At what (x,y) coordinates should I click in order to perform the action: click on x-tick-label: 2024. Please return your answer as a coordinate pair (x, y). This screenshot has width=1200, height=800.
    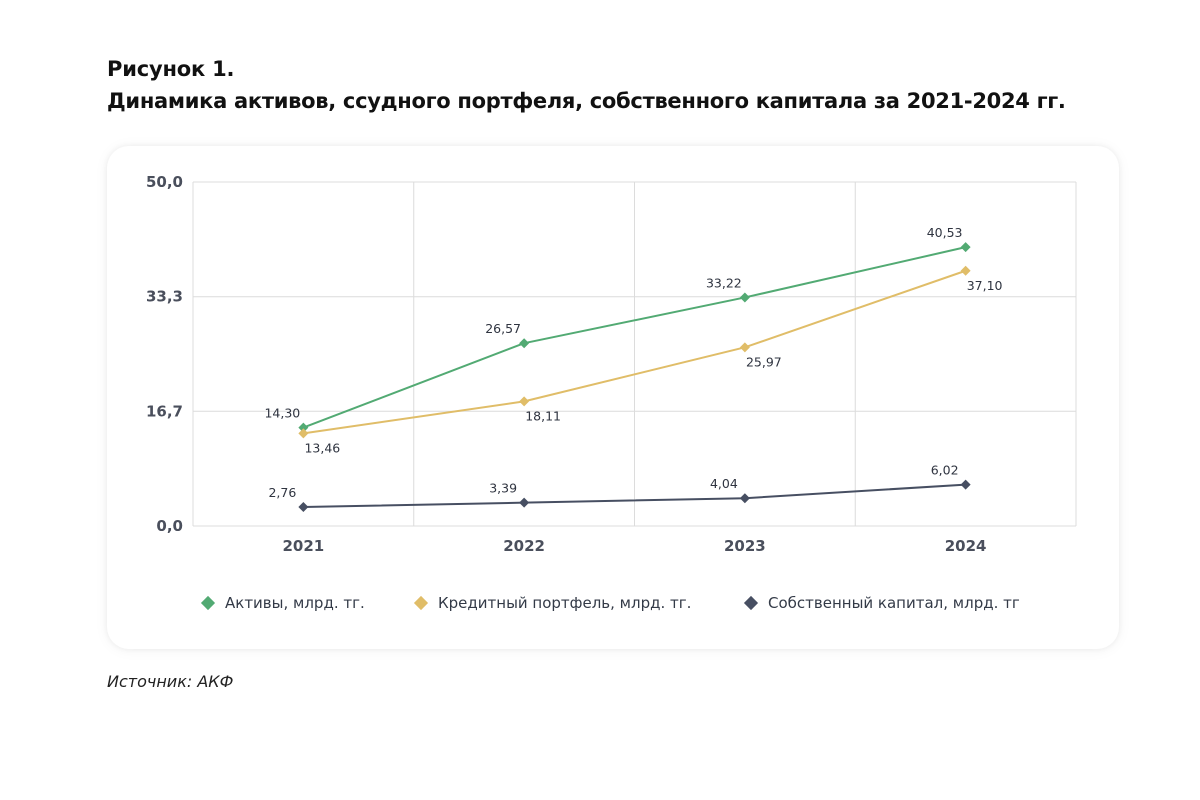
    Looking at the image, I should click on (966, 546).